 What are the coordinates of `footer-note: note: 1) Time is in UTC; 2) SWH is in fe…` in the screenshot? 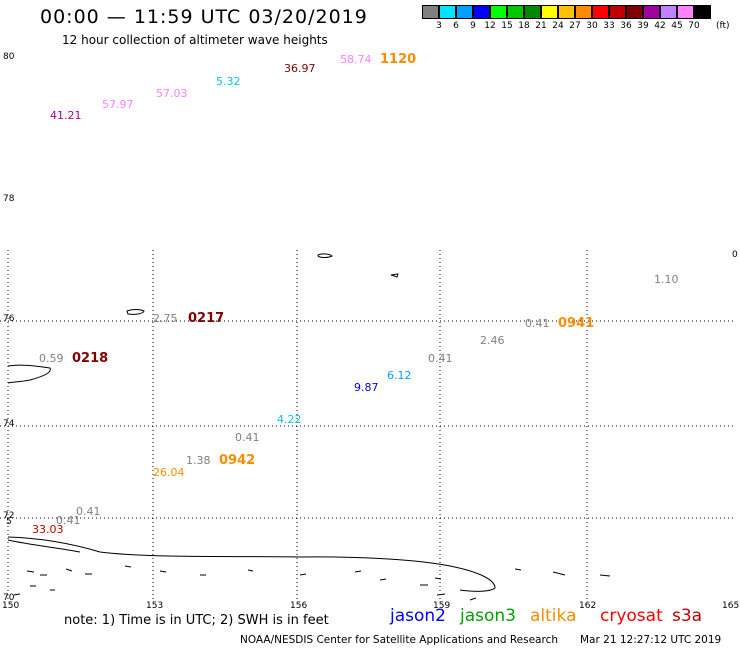 It's located at (196, 620).